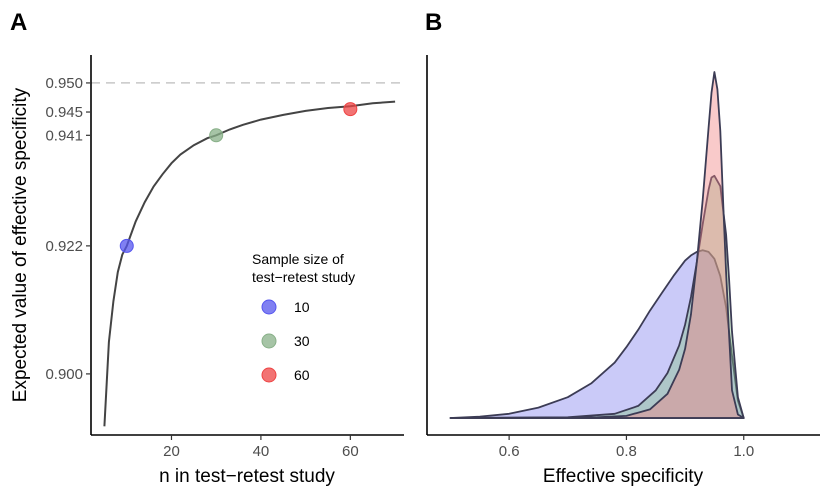  What do you see at coordinates (302, 375) in the screenshot?
I see `legend-label: 60` at bounding box center [302, 375].